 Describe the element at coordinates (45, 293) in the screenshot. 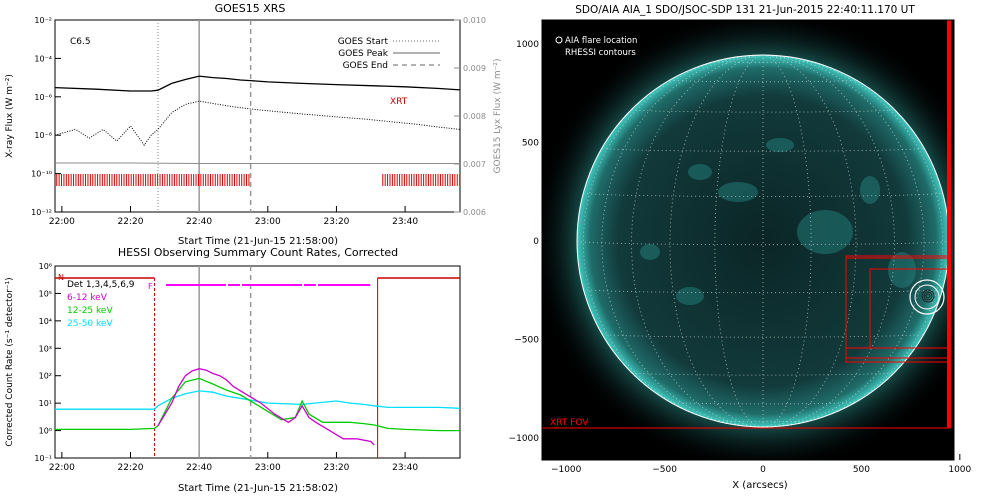

I see `hessi-ytick-label: 10⁵` at that location.